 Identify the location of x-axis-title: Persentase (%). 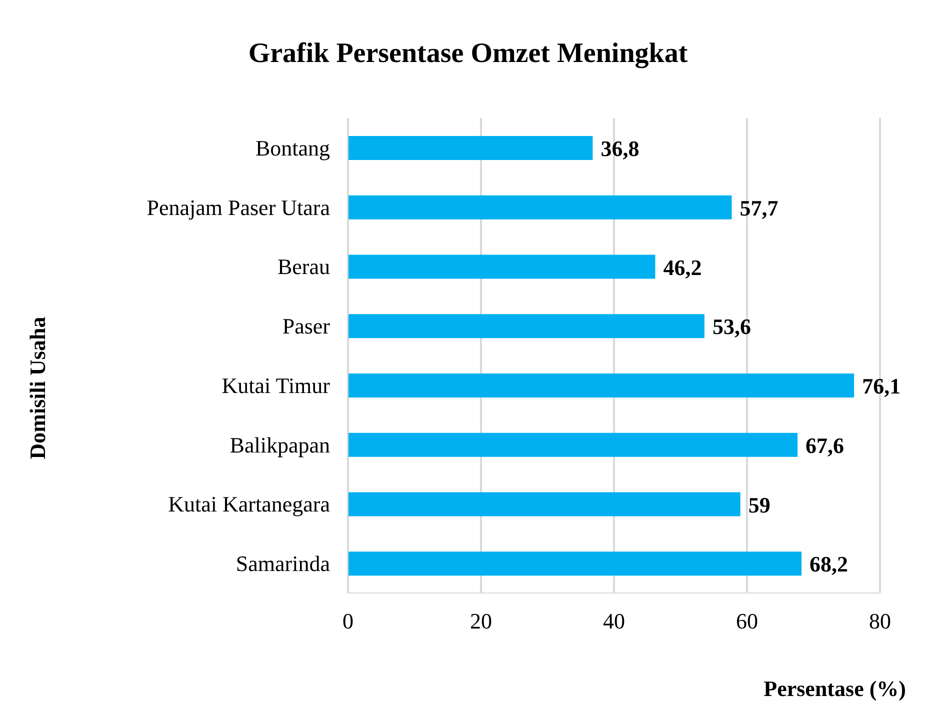
(835, 689).